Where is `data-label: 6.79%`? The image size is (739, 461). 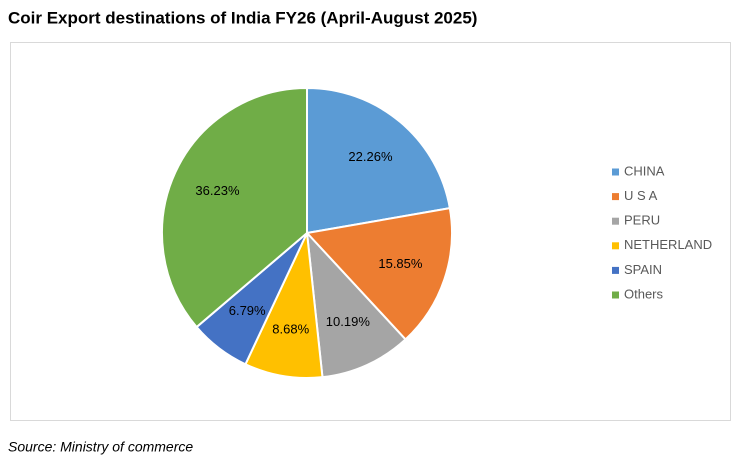
data-label: 6.79% is located at coordinates (247, 310).